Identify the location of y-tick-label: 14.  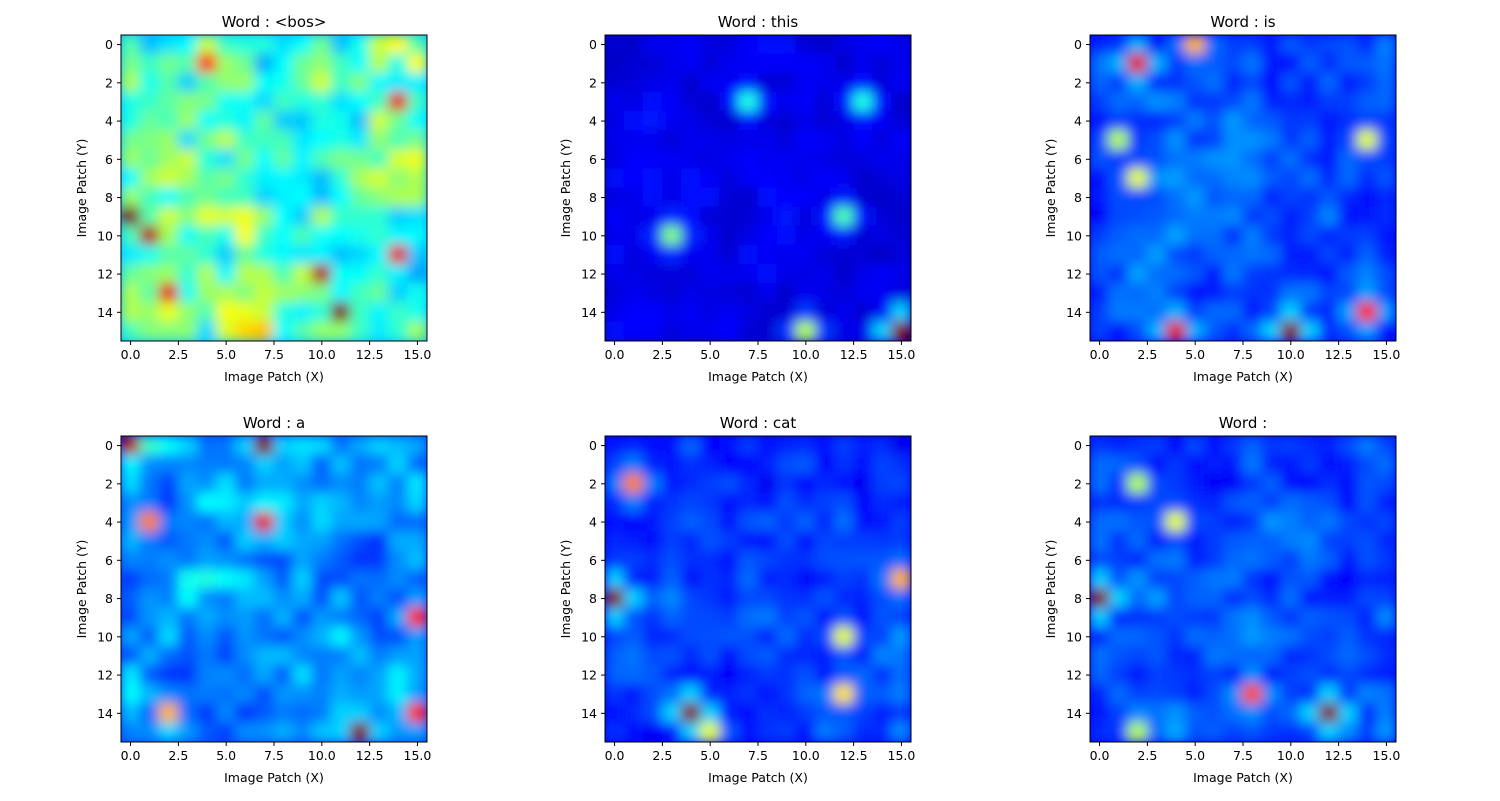
(105, 312).